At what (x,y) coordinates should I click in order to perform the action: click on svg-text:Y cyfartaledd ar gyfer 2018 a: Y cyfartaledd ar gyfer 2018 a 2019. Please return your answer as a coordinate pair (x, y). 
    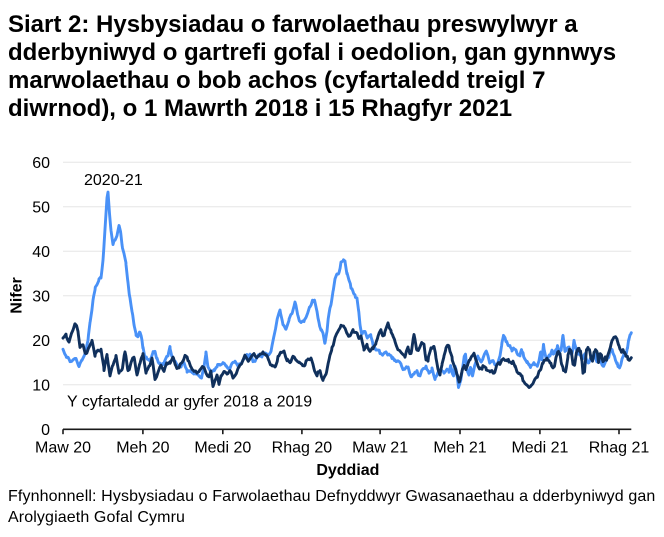
    Looking at the image, I should click on (189, 402).